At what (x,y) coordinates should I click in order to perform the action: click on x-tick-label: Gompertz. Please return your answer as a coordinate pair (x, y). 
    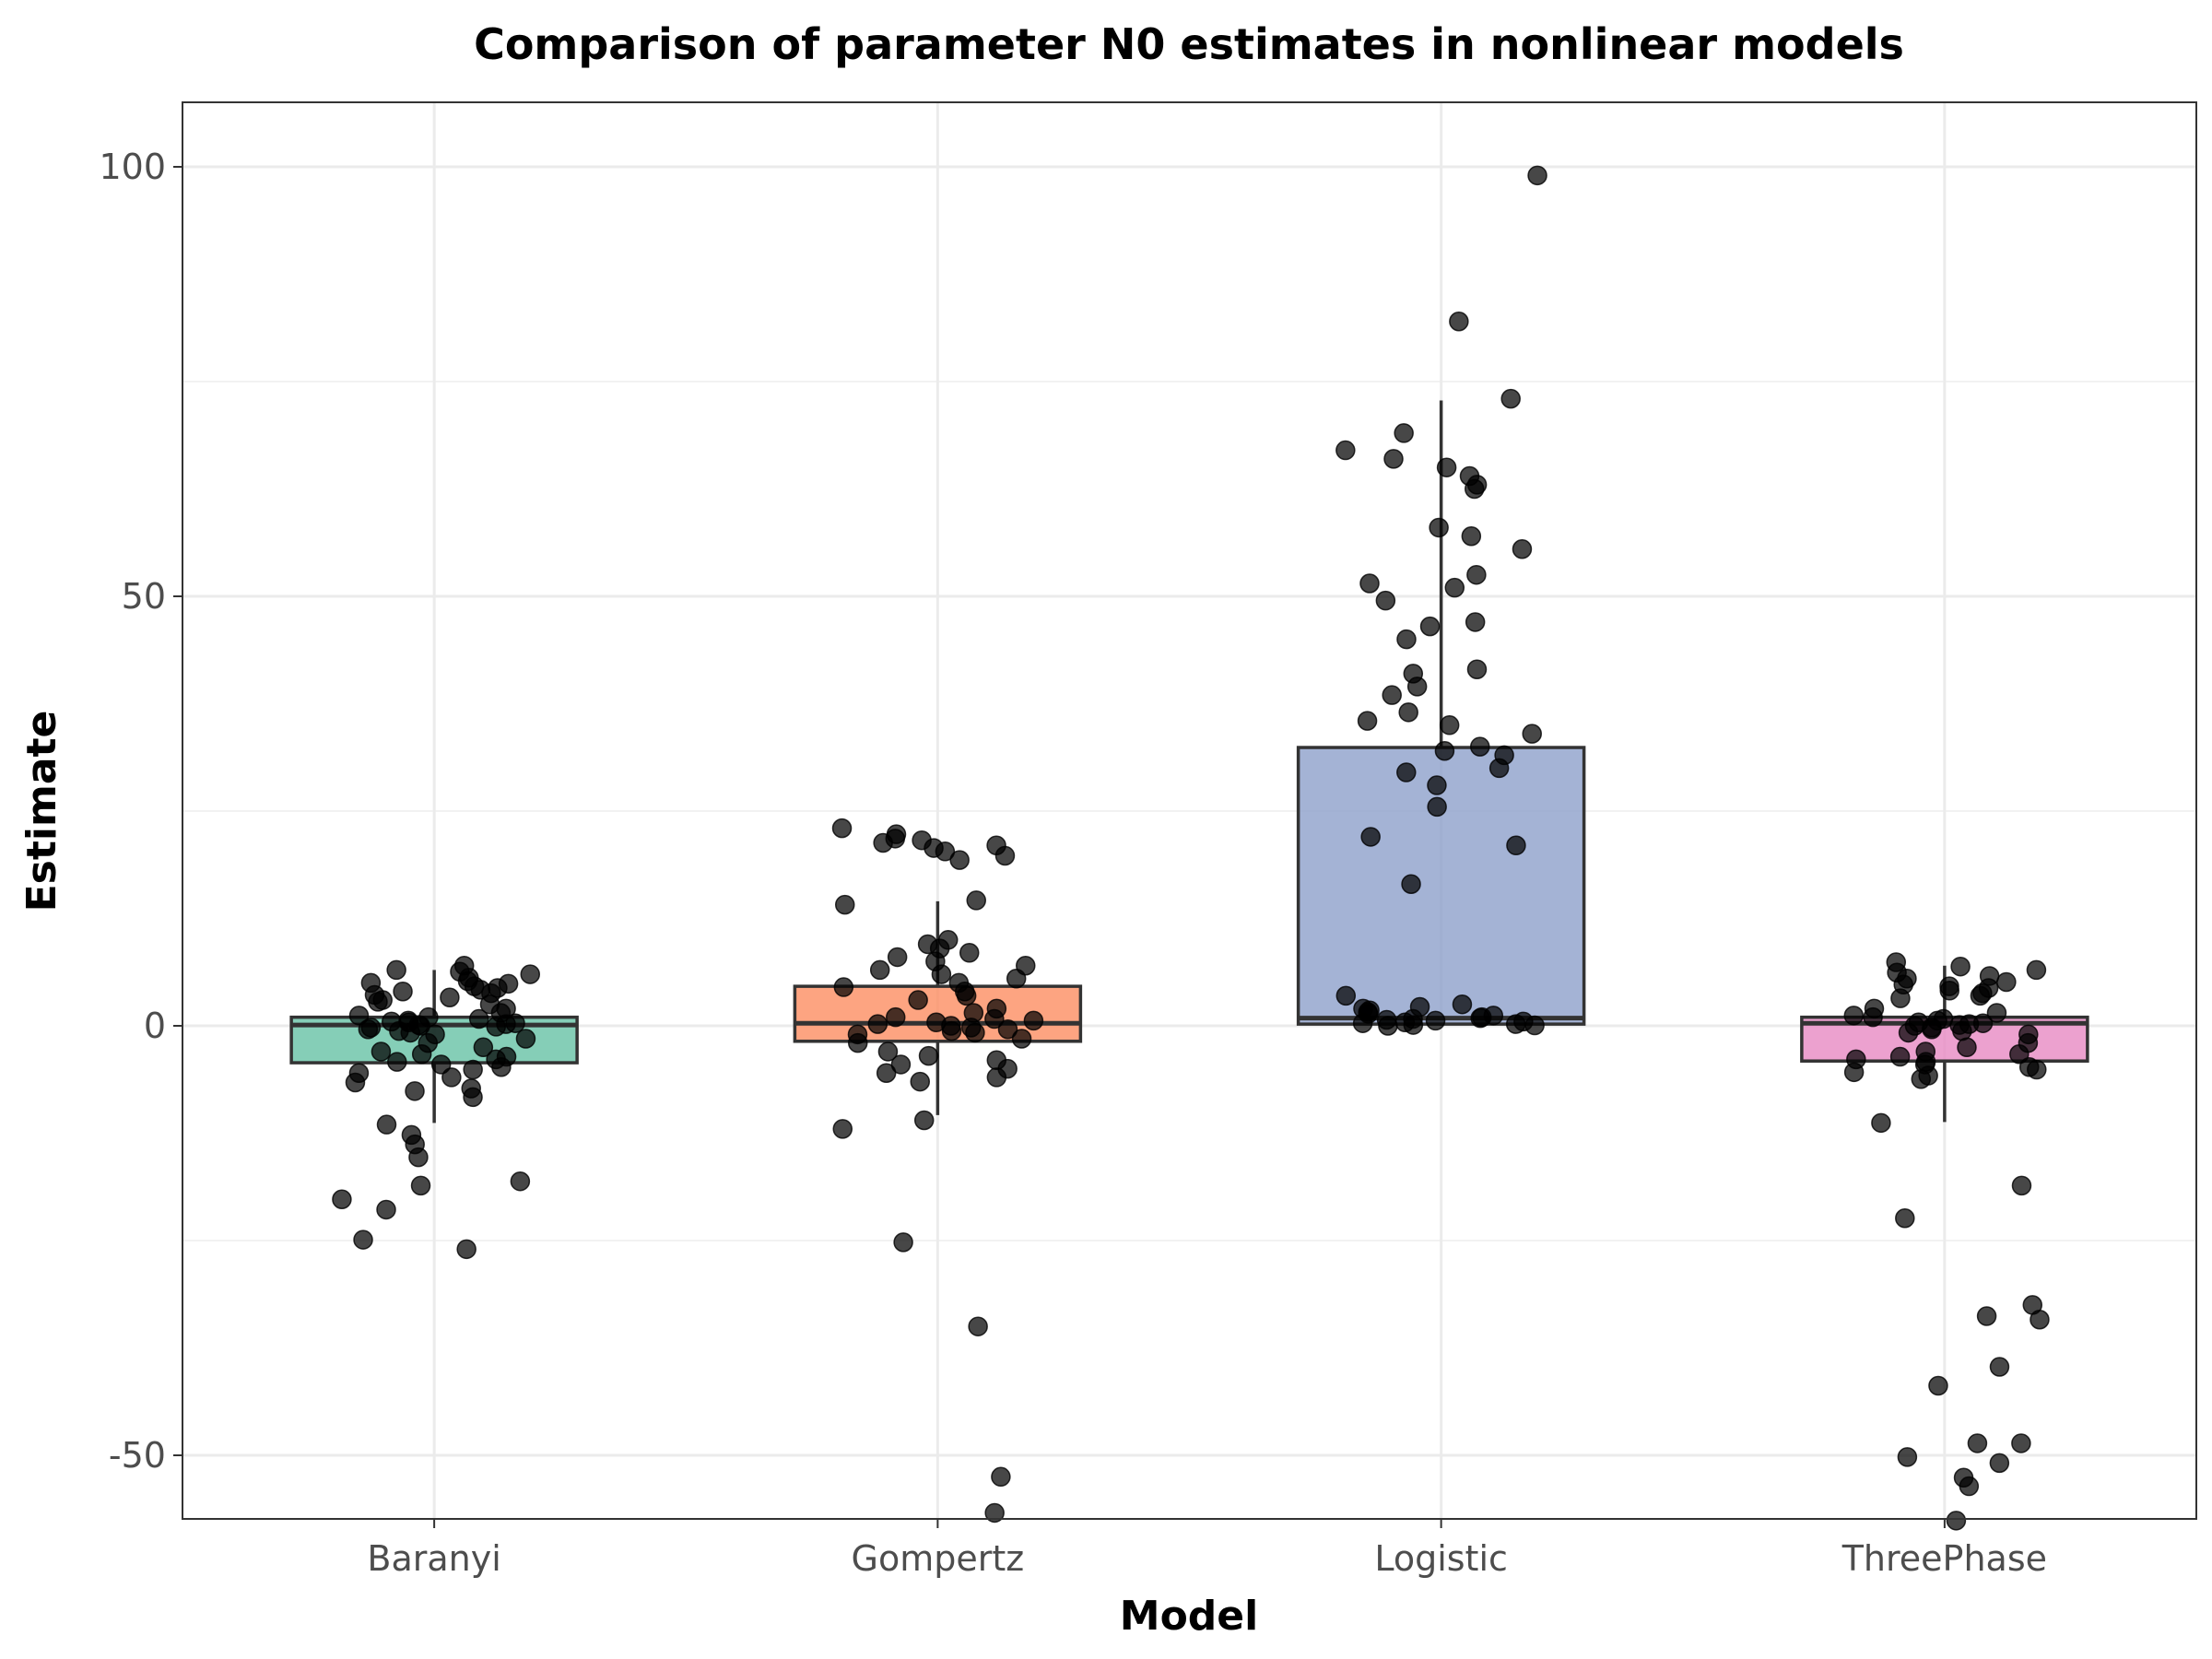
    Looking at the image, I should click on (938, 1558).